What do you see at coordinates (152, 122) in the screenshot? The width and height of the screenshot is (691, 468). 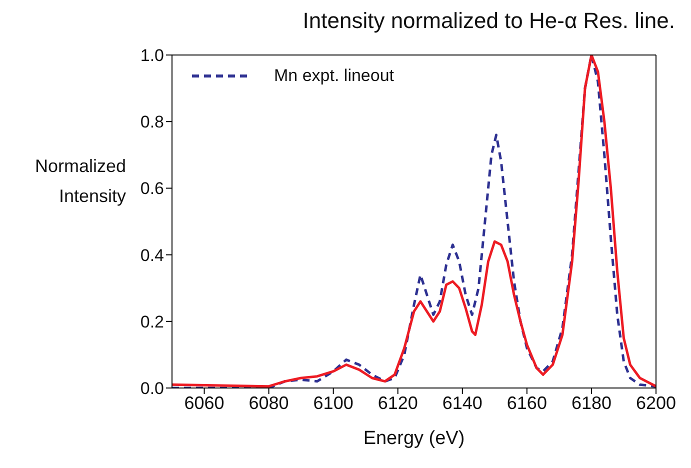 I see `y-tick-label: 0.8` at bounding box center [152, 122].